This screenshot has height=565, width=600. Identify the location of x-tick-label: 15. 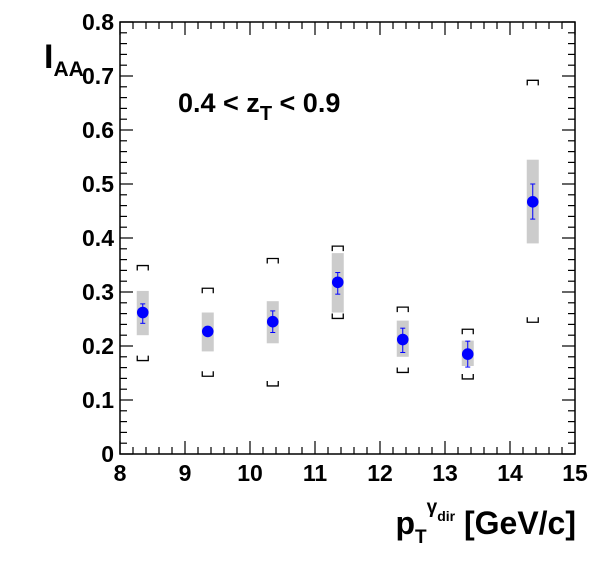
(575, 473).